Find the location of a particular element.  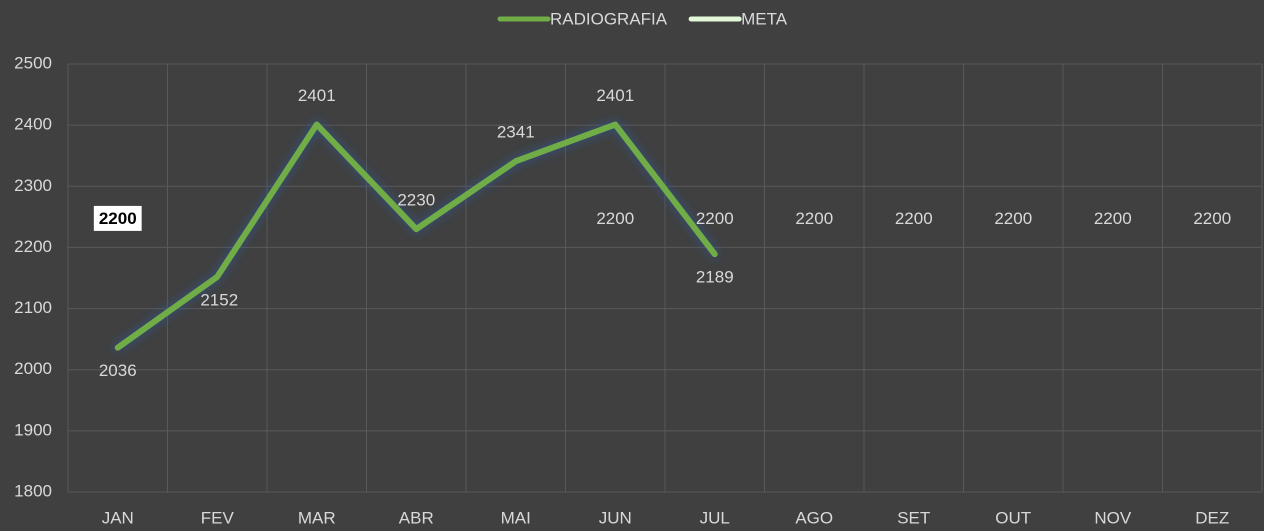

x-tick-label: JUL is located at coordinates (715, 517).